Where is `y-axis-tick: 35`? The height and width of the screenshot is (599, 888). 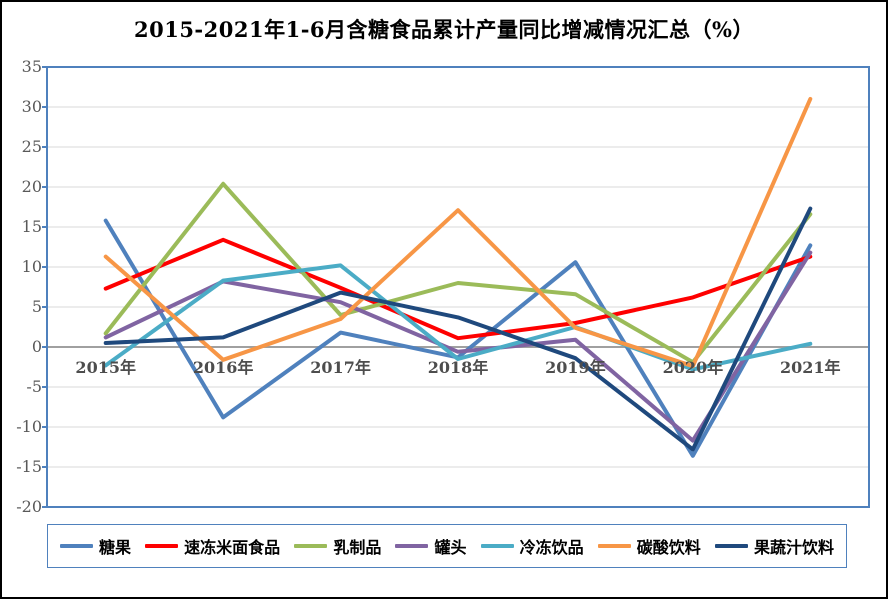 y-axis-tick: 35 is located at coordinates (31, 66).